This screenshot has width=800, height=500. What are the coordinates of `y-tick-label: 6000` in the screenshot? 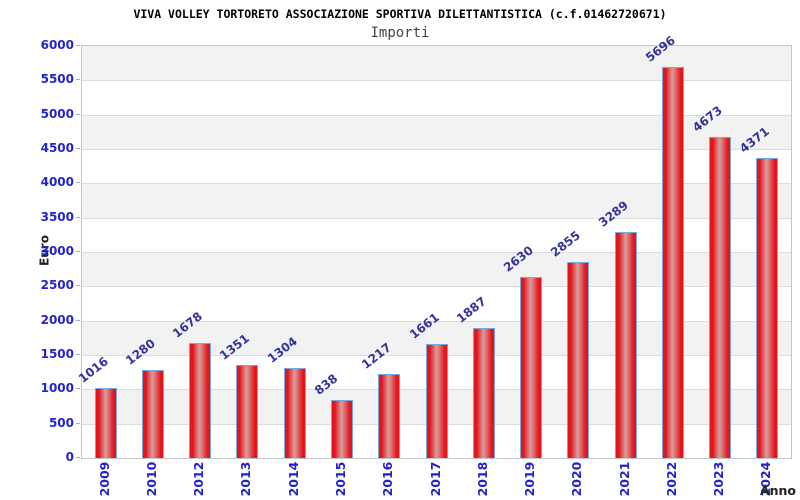 It's located at (57, 45).